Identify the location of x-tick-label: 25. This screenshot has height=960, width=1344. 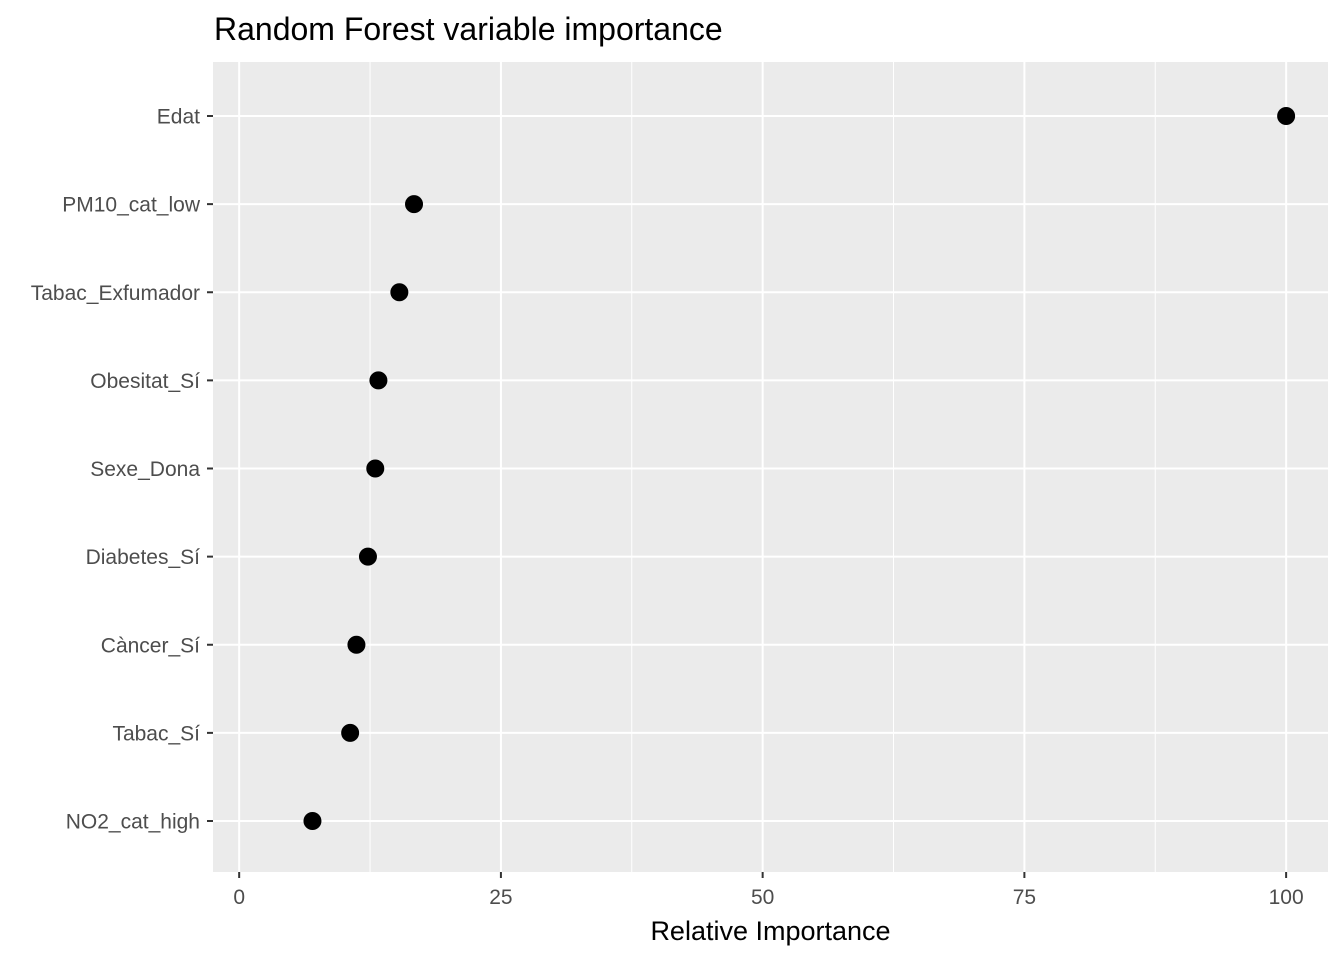
(500, 897).